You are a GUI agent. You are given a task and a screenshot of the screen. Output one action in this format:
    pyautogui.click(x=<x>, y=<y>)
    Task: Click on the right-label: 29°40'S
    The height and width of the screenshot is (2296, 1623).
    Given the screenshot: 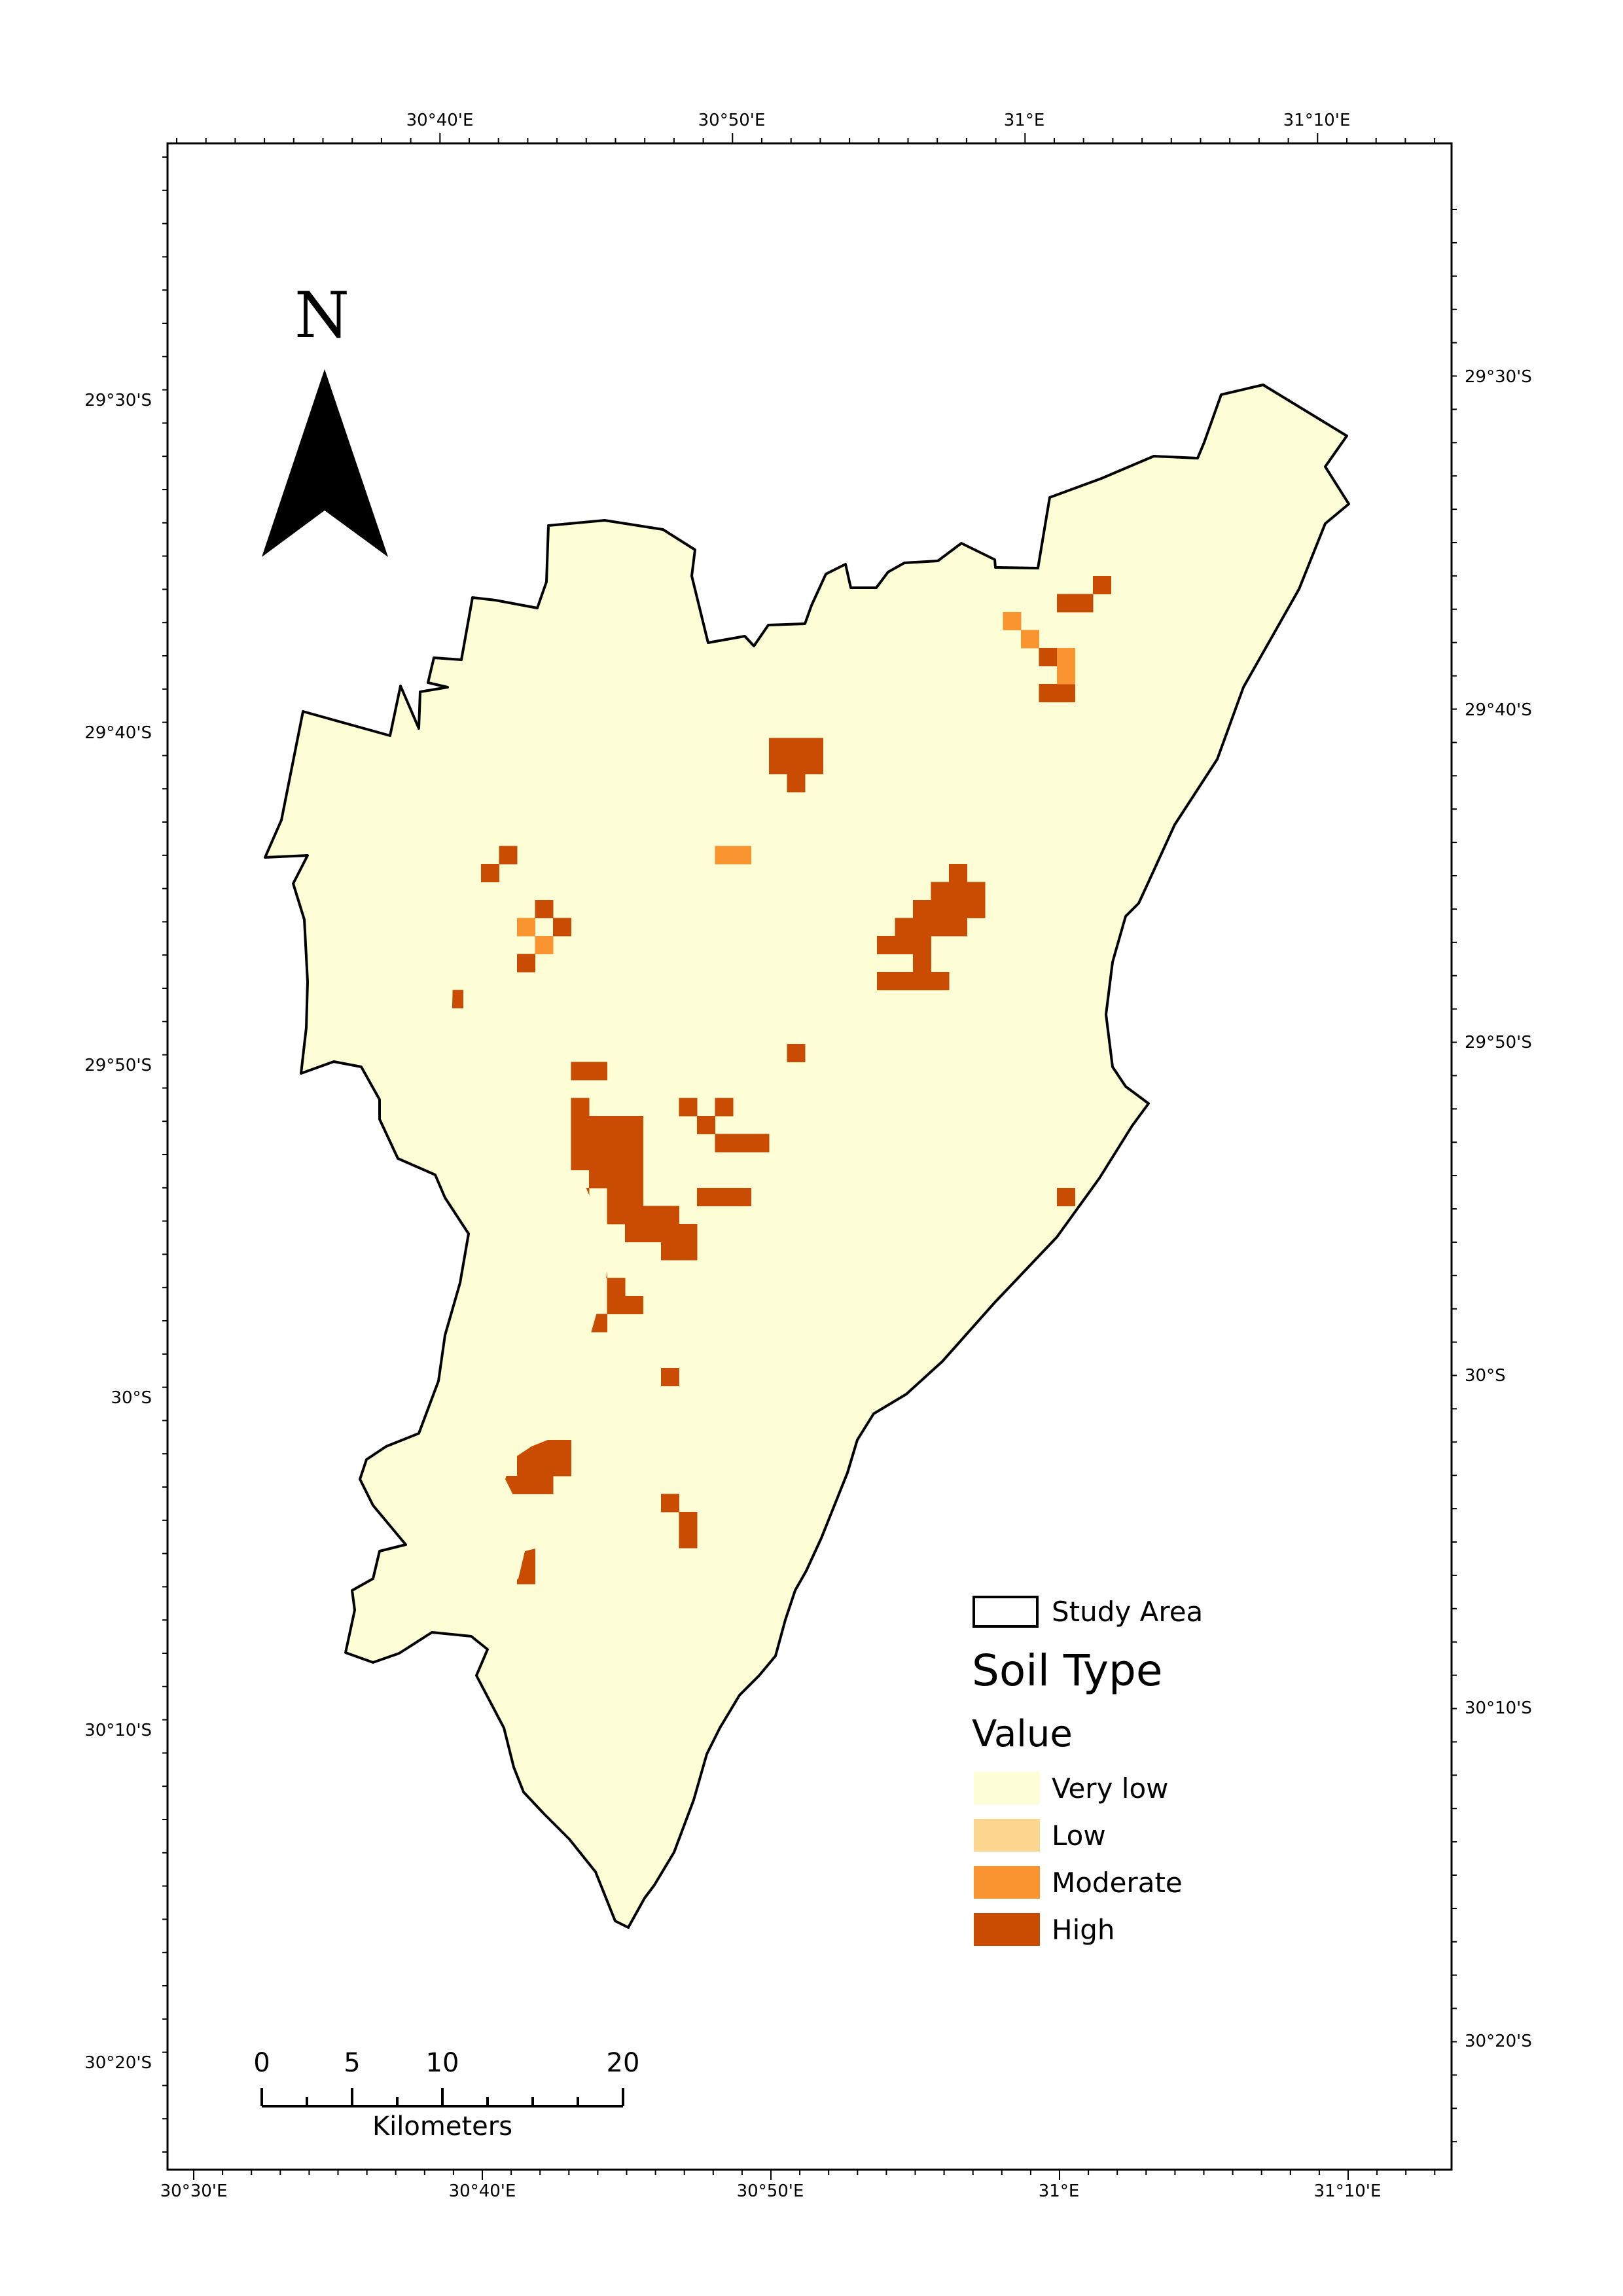 What is the action you would take?
    pyautogui.click(x=1499, y=710)
    